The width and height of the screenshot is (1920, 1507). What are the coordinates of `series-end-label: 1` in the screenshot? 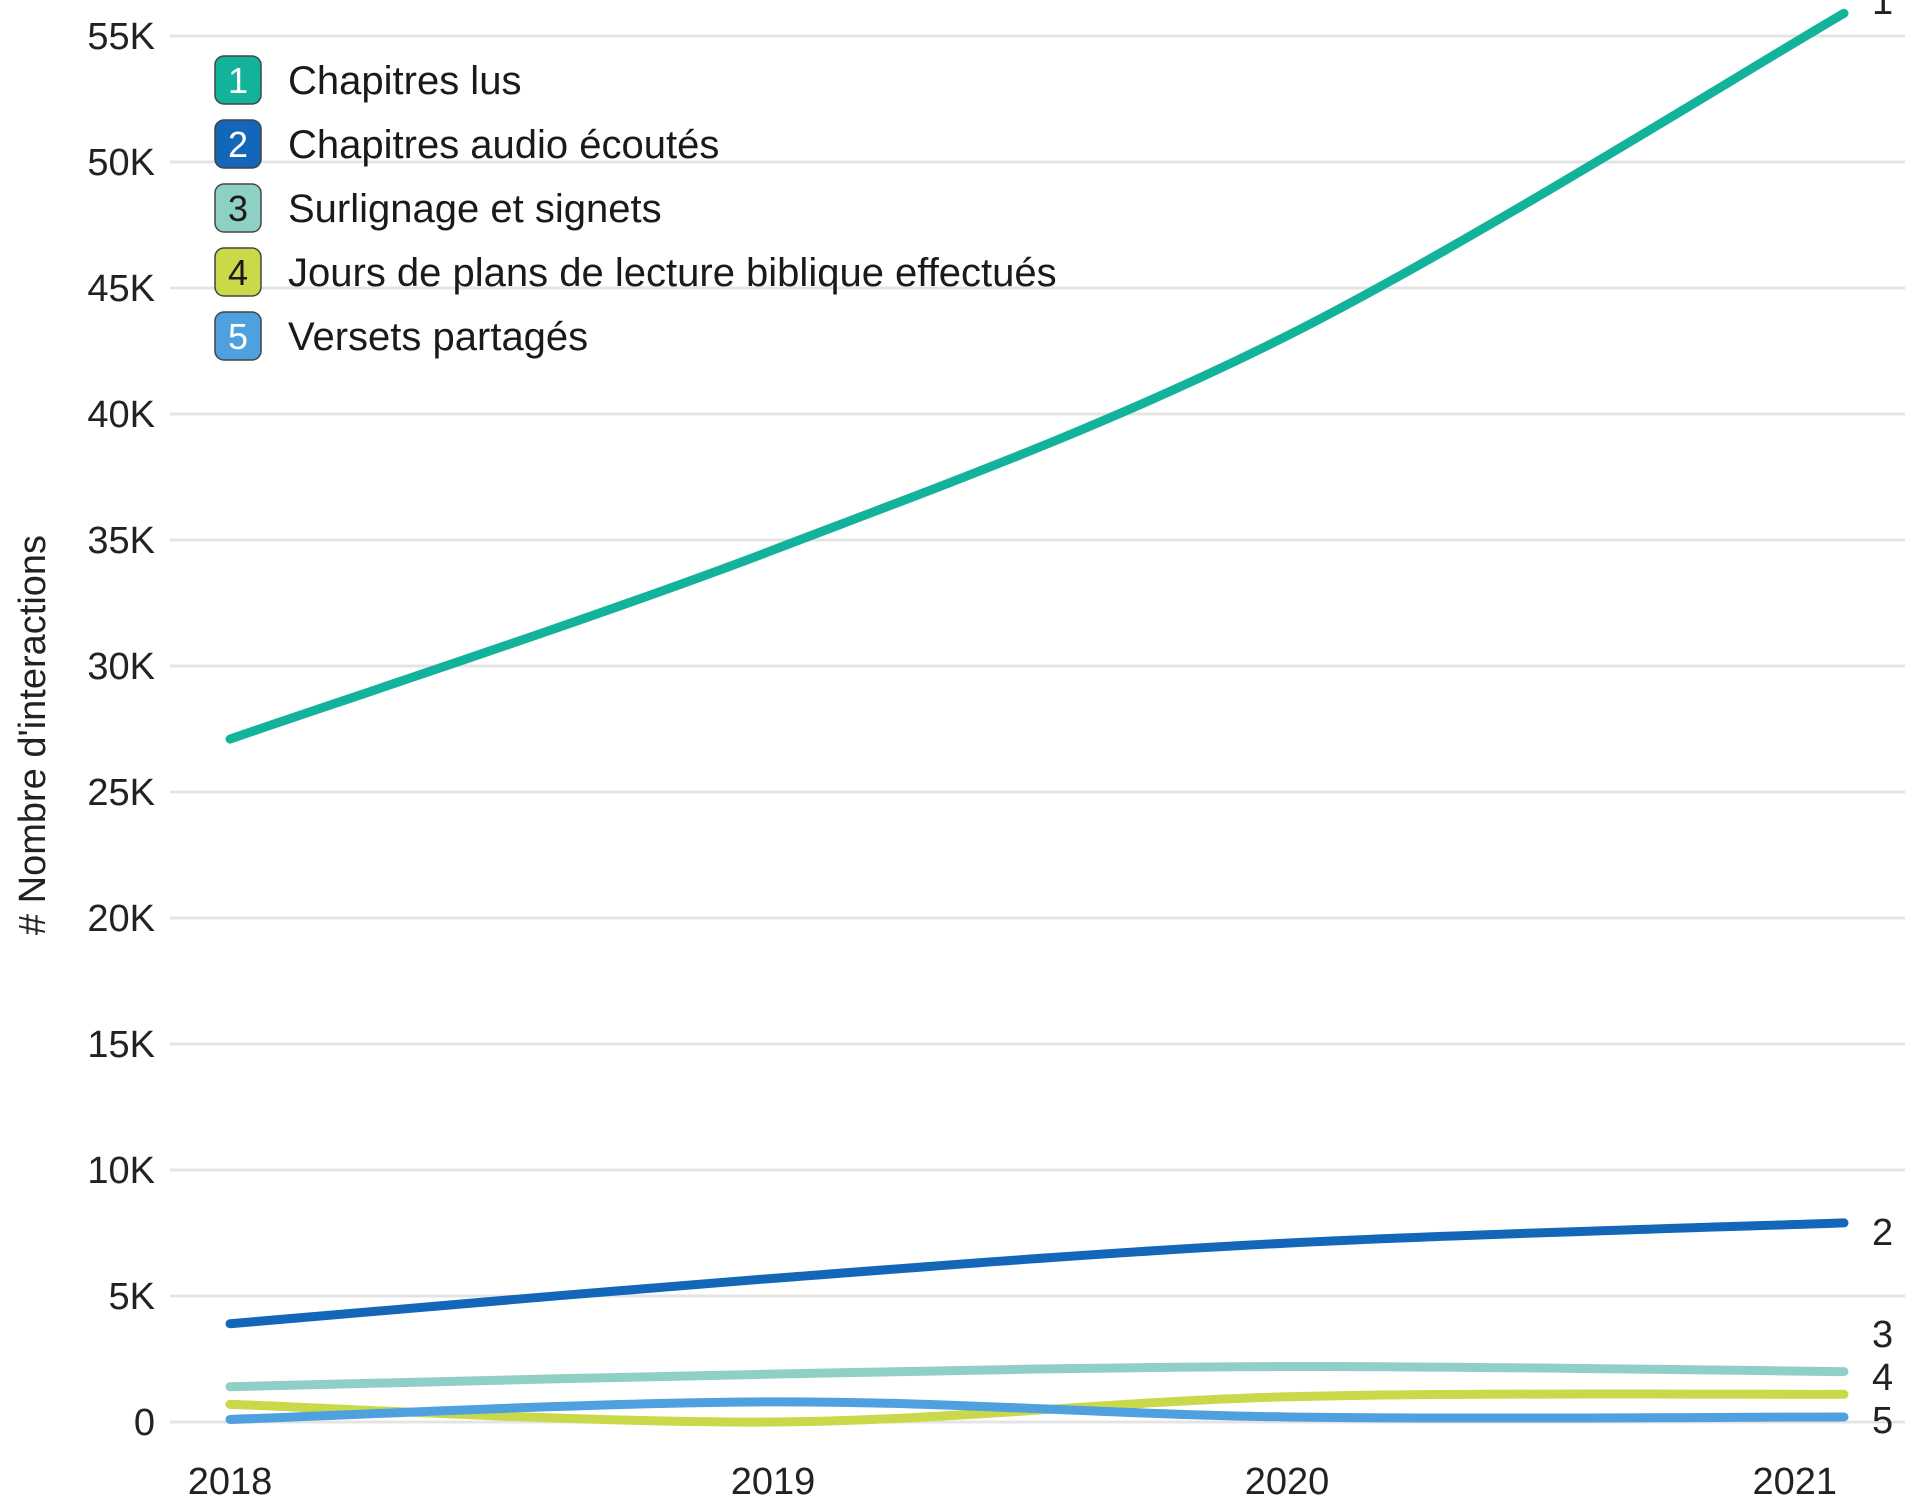 It's located at (1882, 11).